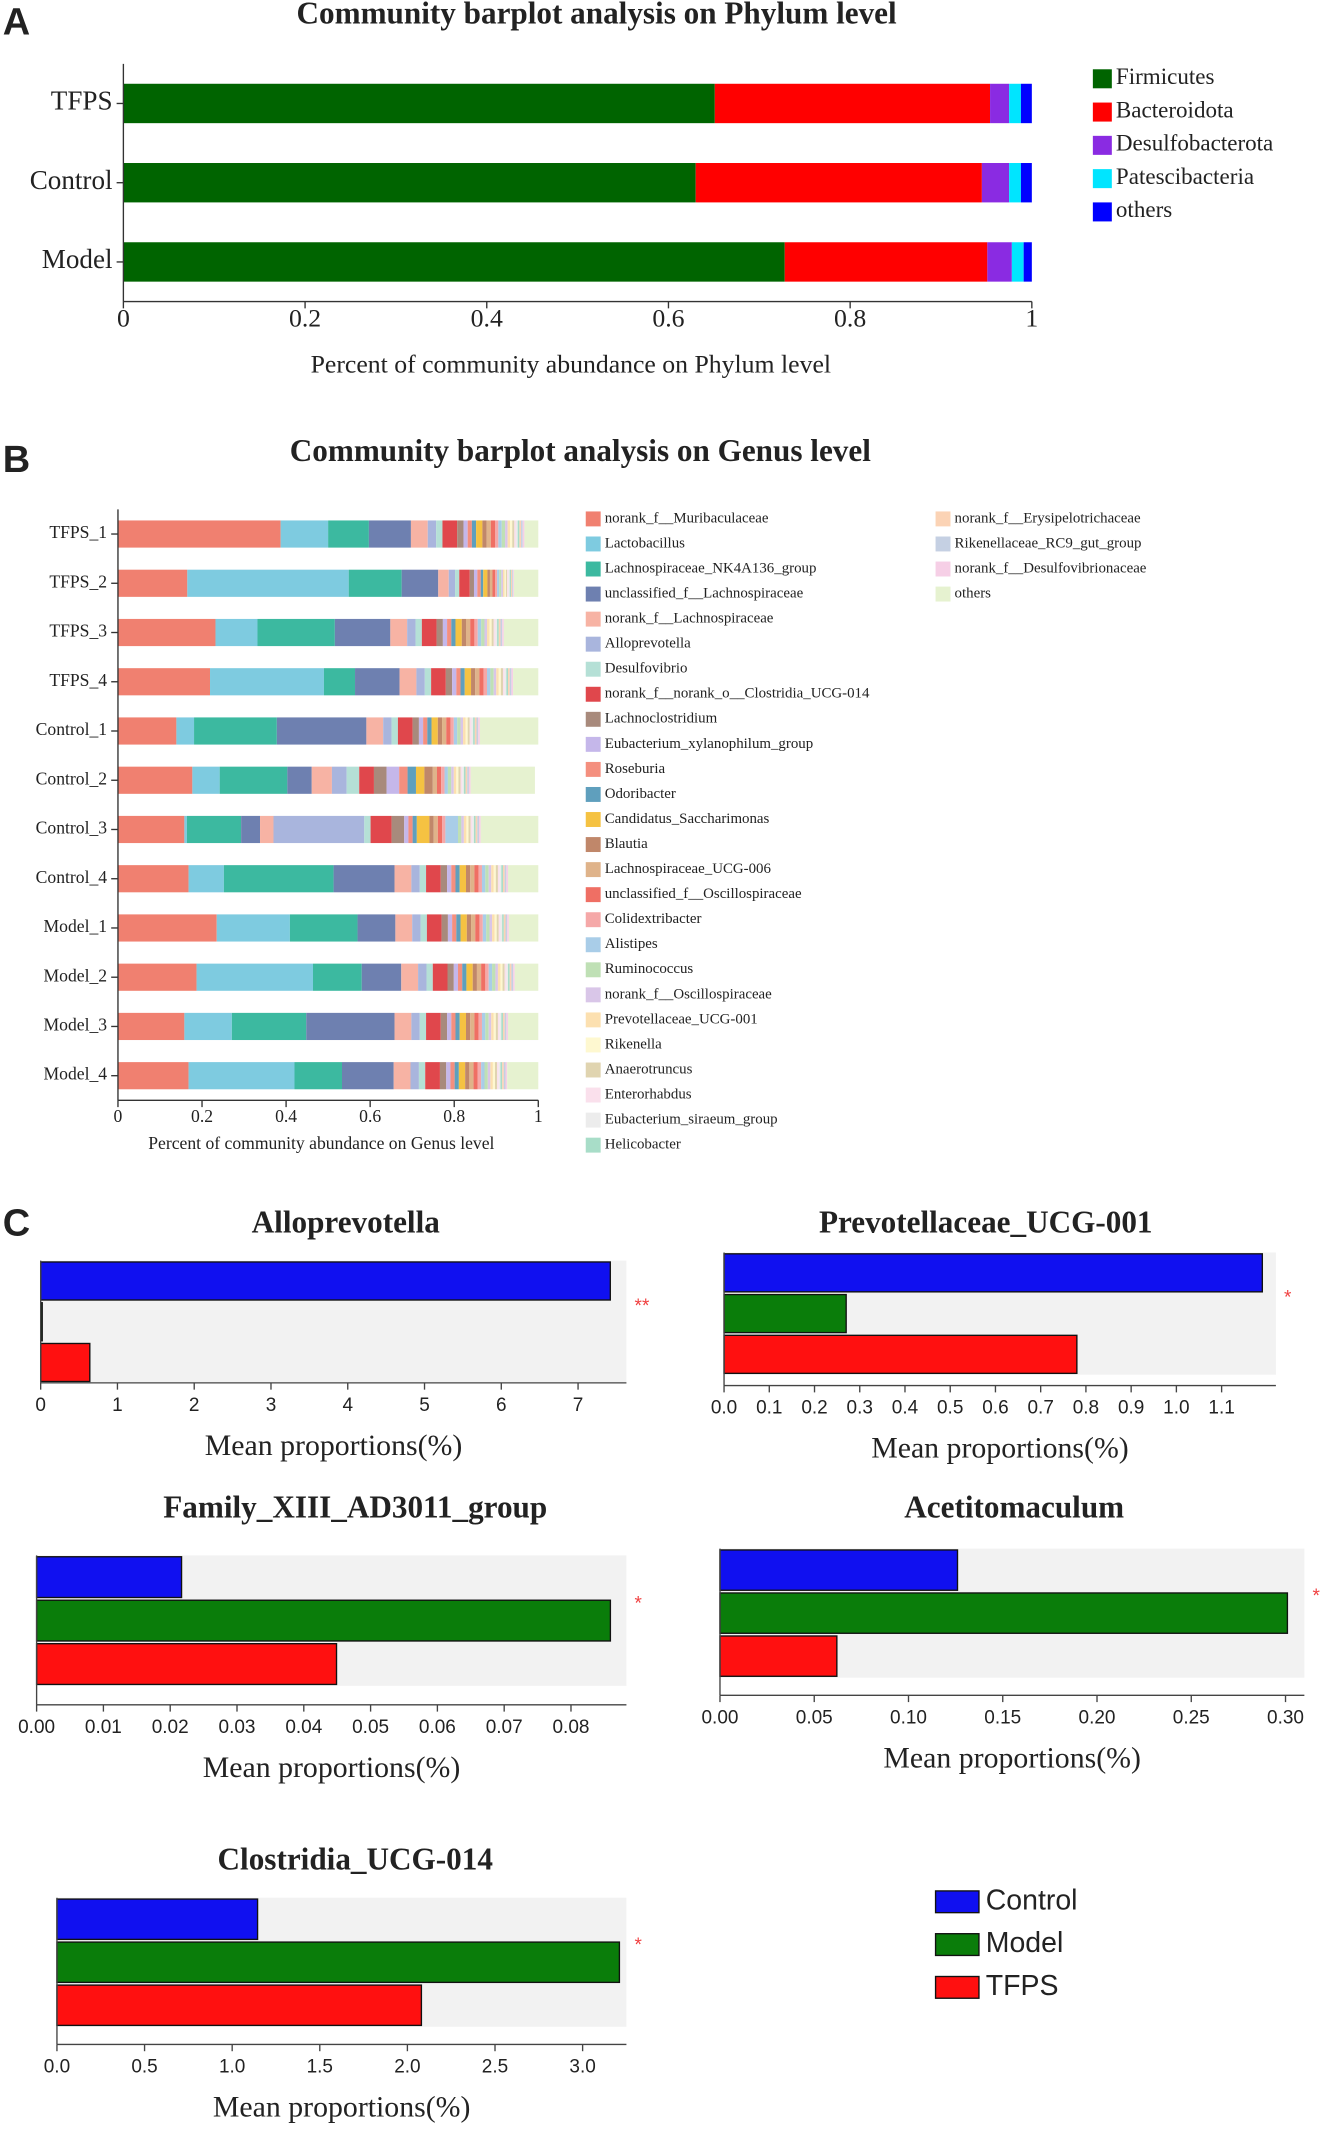  Describe the element at coordinates (232, 2067) in the screenshot. I see `x-tick-label: 1.0` at that location.